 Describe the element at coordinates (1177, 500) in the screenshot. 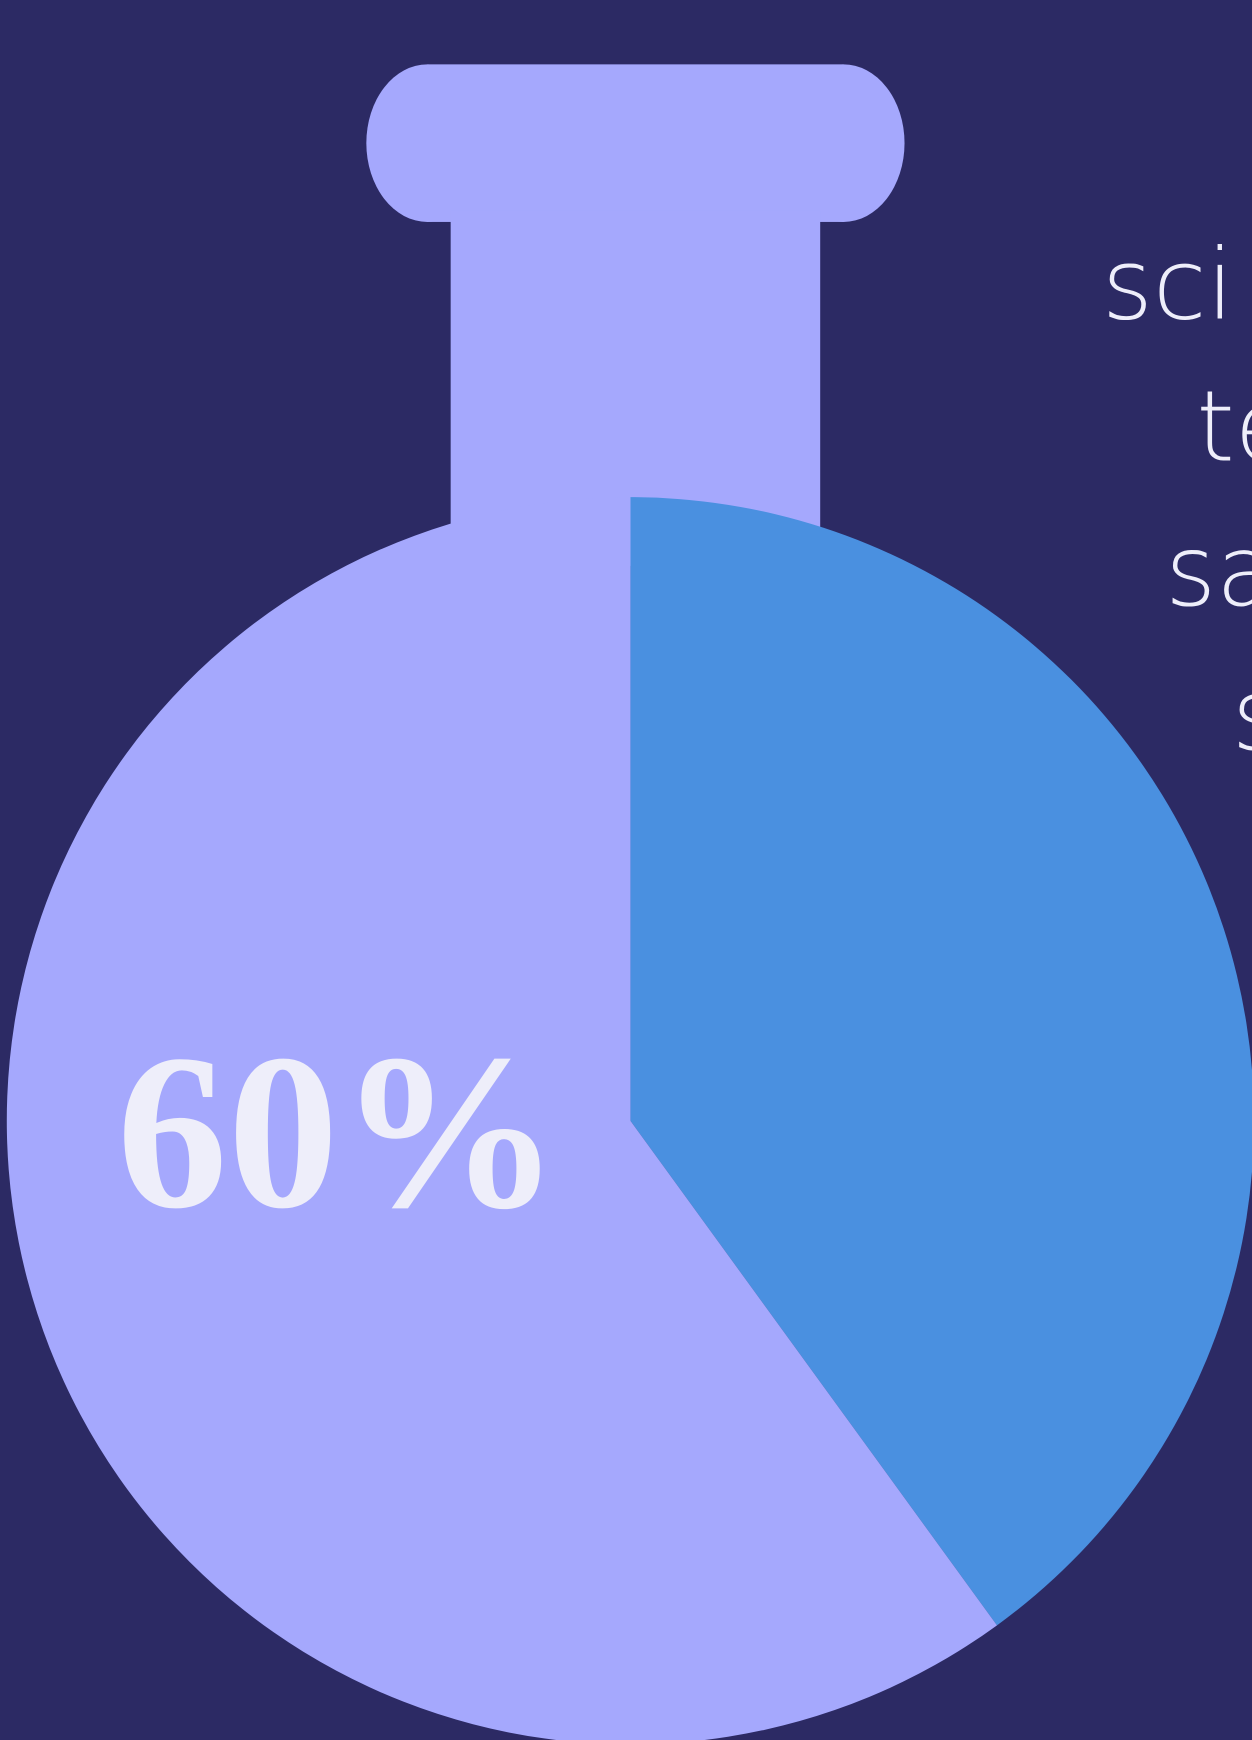

I see `side-text: sci te sa s` at that location.